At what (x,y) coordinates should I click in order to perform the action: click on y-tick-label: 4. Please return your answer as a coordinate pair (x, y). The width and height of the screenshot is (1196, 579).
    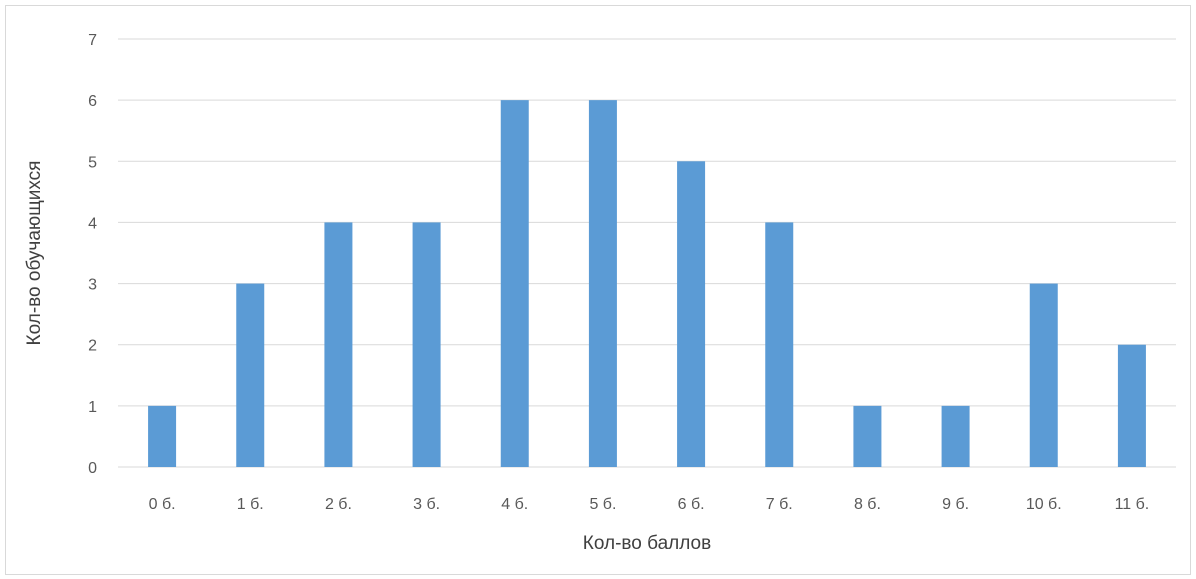
    Looking at the image, I should click on (92, 223).